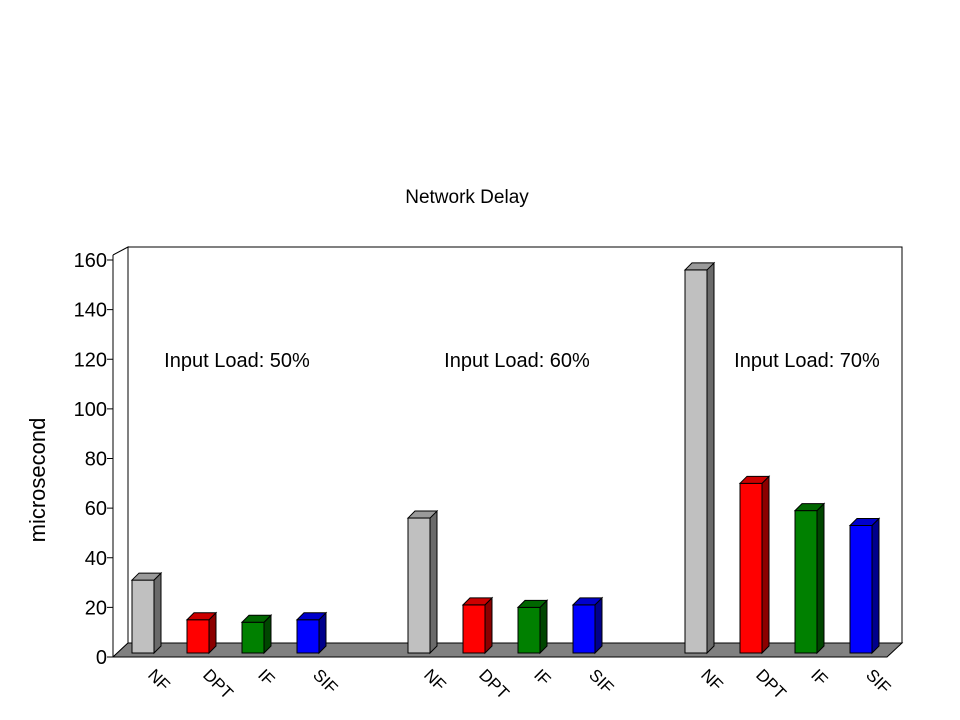 This screenshot has width=960, height=720. Describe the element at coordinates (90, 311) in the screenshot. I see `y-tick-label: 140` at that location.